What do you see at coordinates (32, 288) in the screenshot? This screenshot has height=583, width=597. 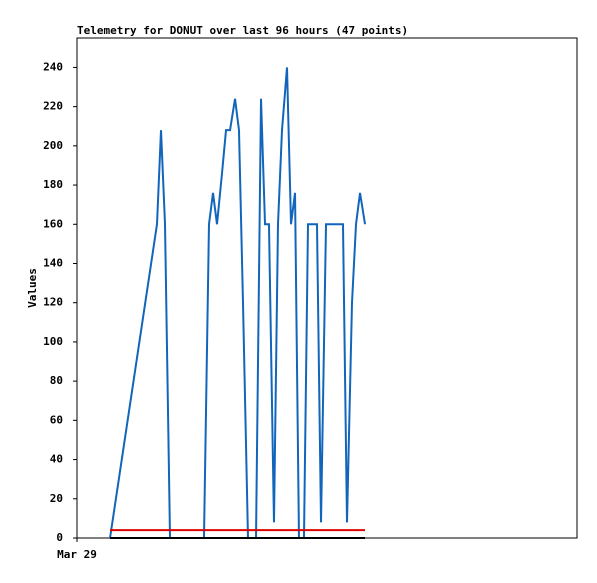 I see `y-axis-label: Values` at bounding box center [32, 288].